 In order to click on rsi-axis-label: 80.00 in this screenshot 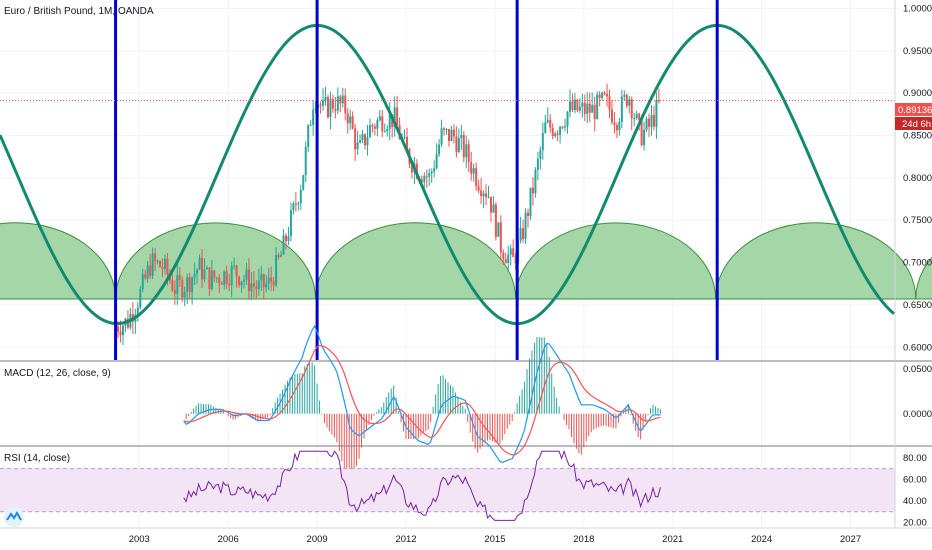, I will do `click(915, 458)`.